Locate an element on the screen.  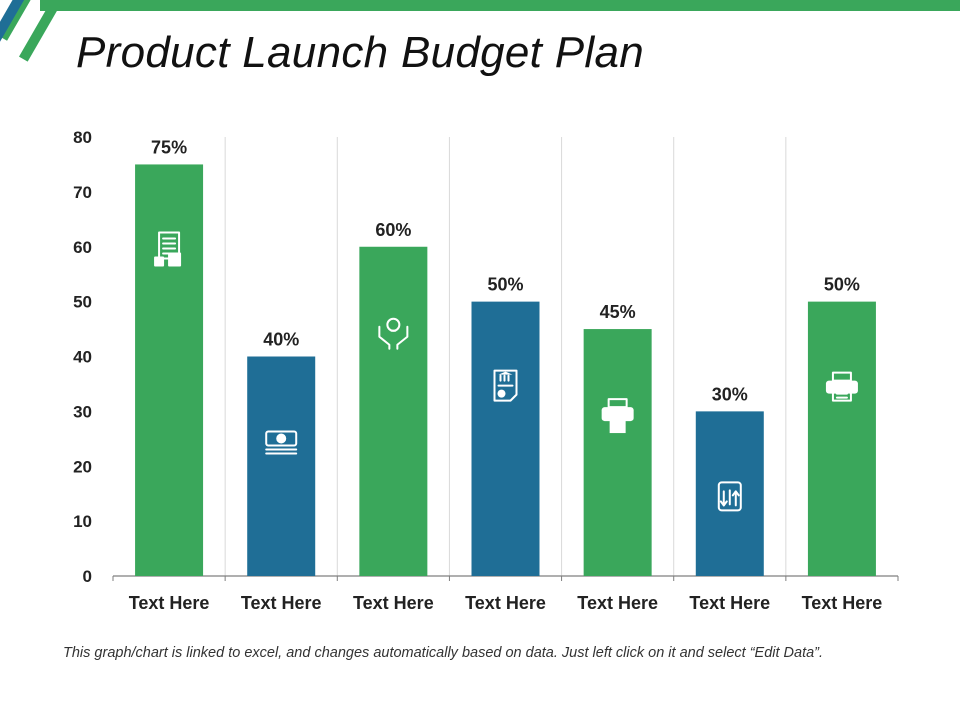
y-tick-label: 10 is located at coordinates (82, 521).